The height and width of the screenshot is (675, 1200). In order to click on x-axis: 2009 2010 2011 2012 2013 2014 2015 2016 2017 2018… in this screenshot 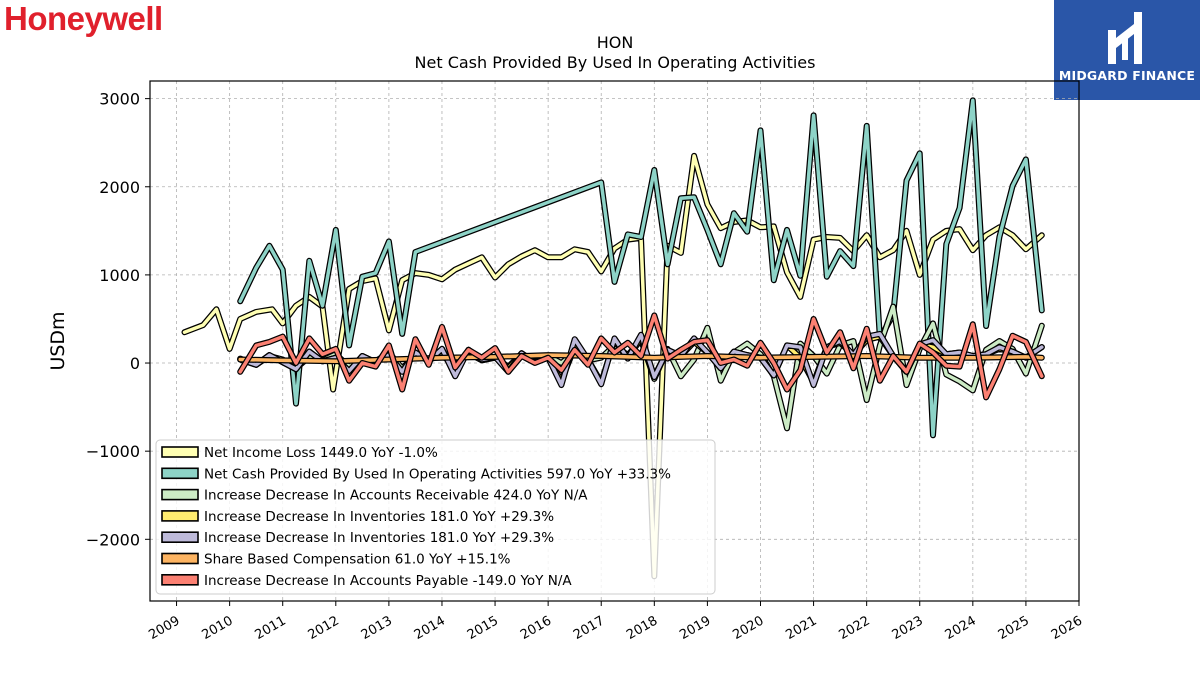, I will do `click(615, 622)`.